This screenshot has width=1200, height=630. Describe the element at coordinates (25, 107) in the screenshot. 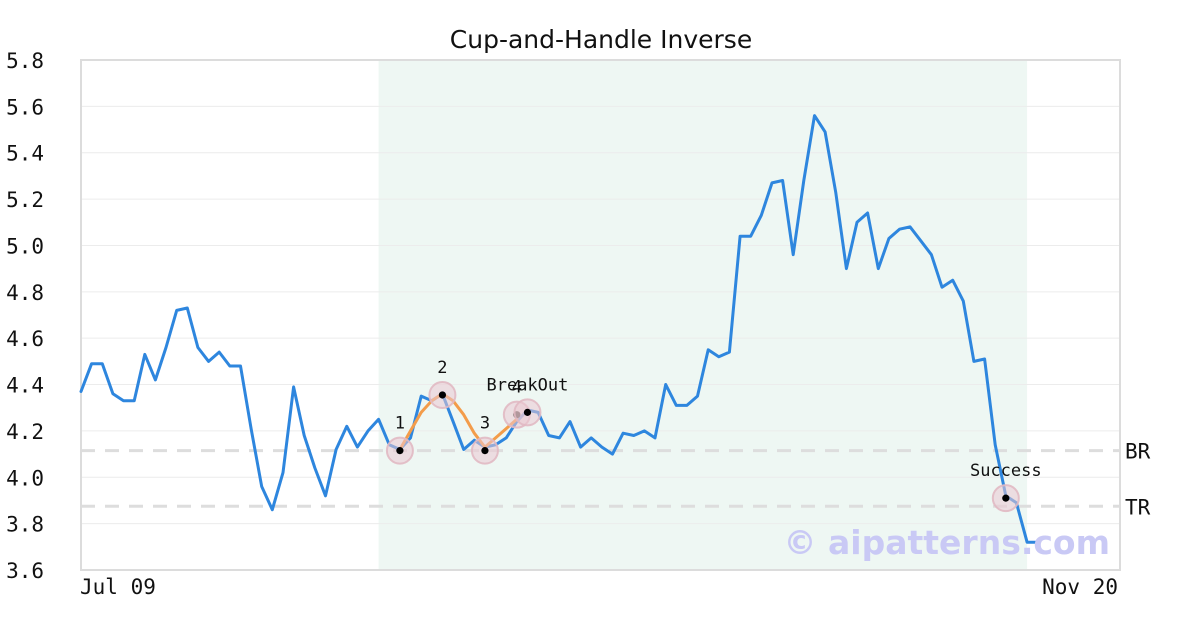

I see `y-tick-label: 5.6` at that location.